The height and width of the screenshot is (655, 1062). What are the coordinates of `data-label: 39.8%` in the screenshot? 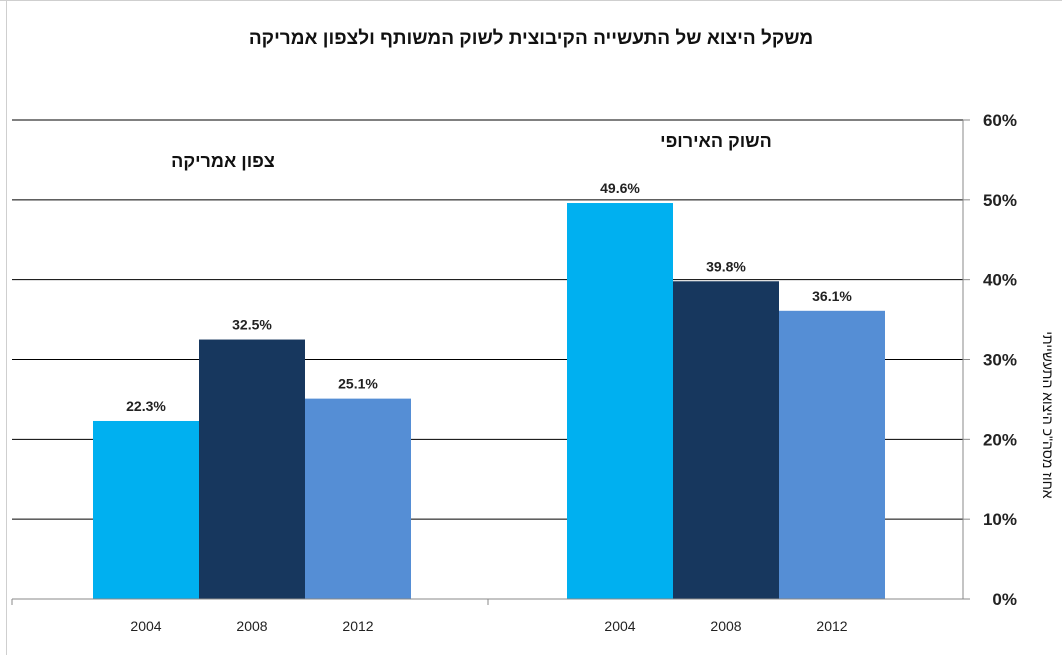 It's located at (726, 266).